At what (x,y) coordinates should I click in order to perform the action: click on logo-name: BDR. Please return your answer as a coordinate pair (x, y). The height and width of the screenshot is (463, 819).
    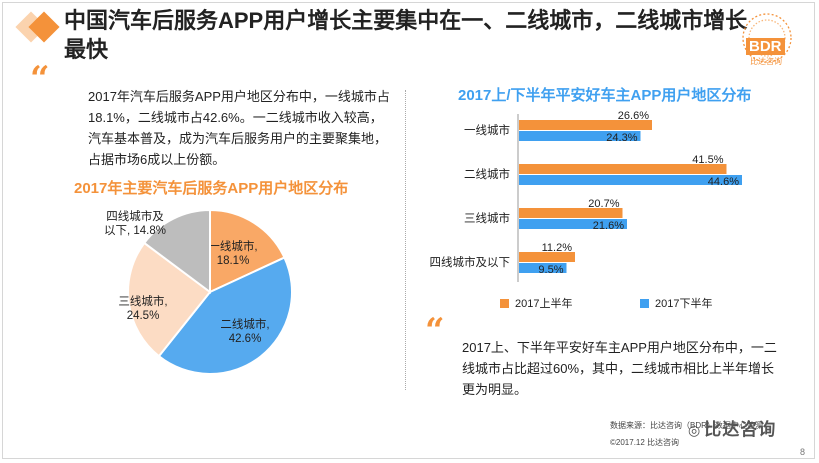
    Looking at the image, I should click on (765, 46).